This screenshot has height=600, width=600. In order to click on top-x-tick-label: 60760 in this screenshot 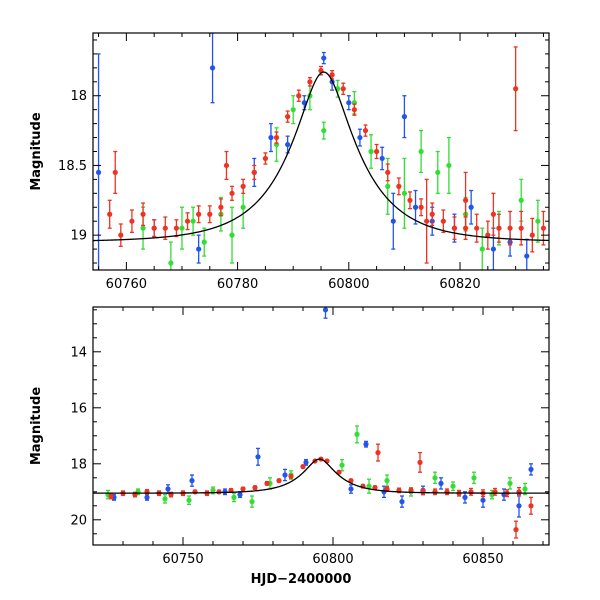, I will do `click(126, 284)`.